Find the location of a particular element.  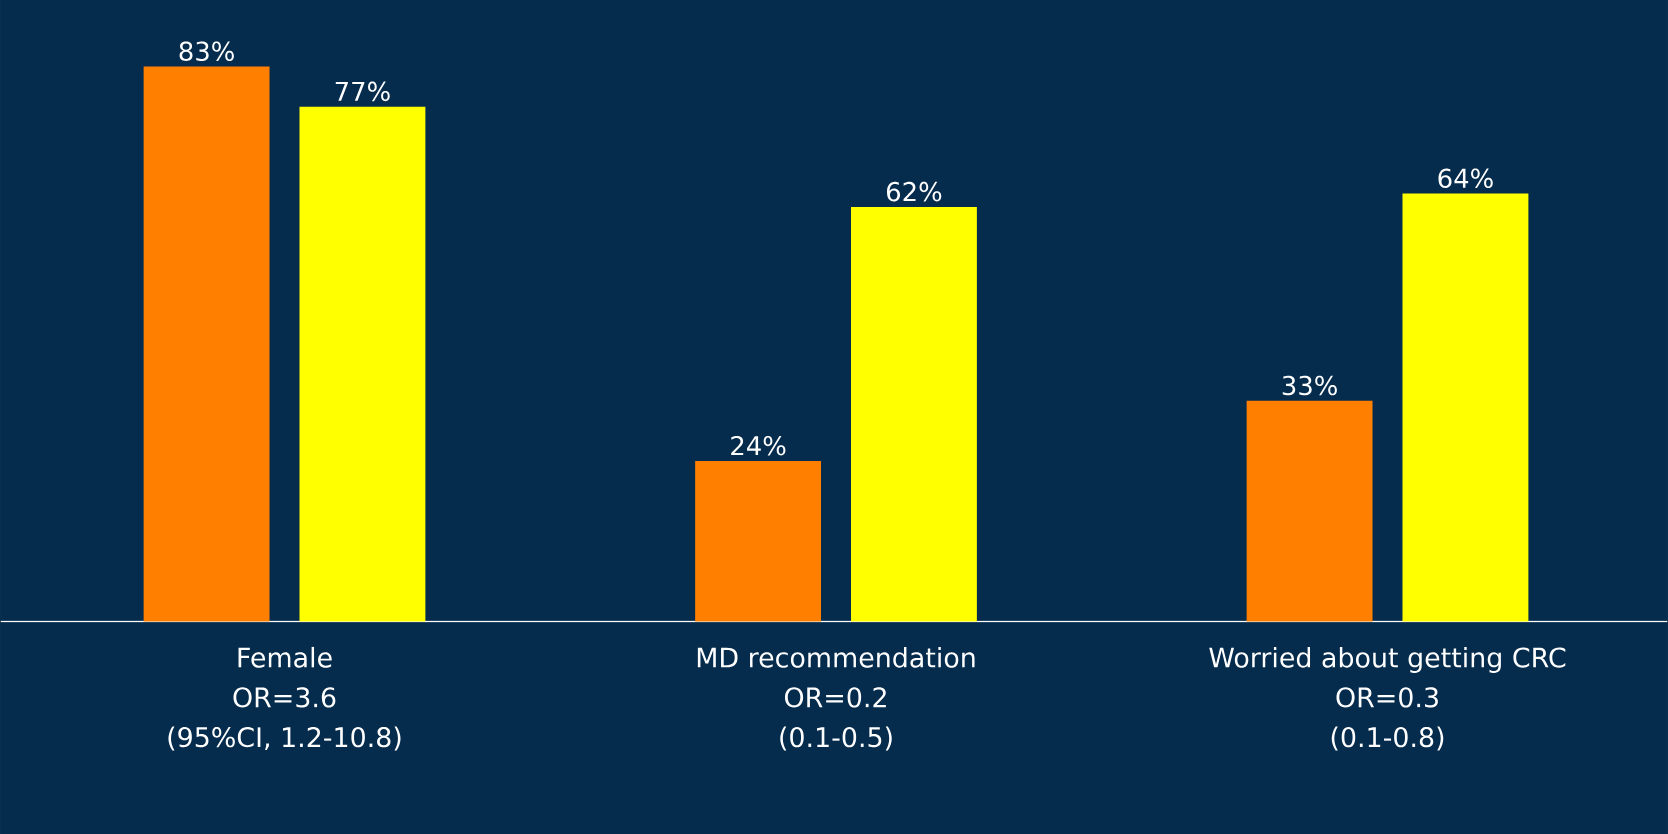

text: OR=0.3 is located at coordinates (1387, 697).